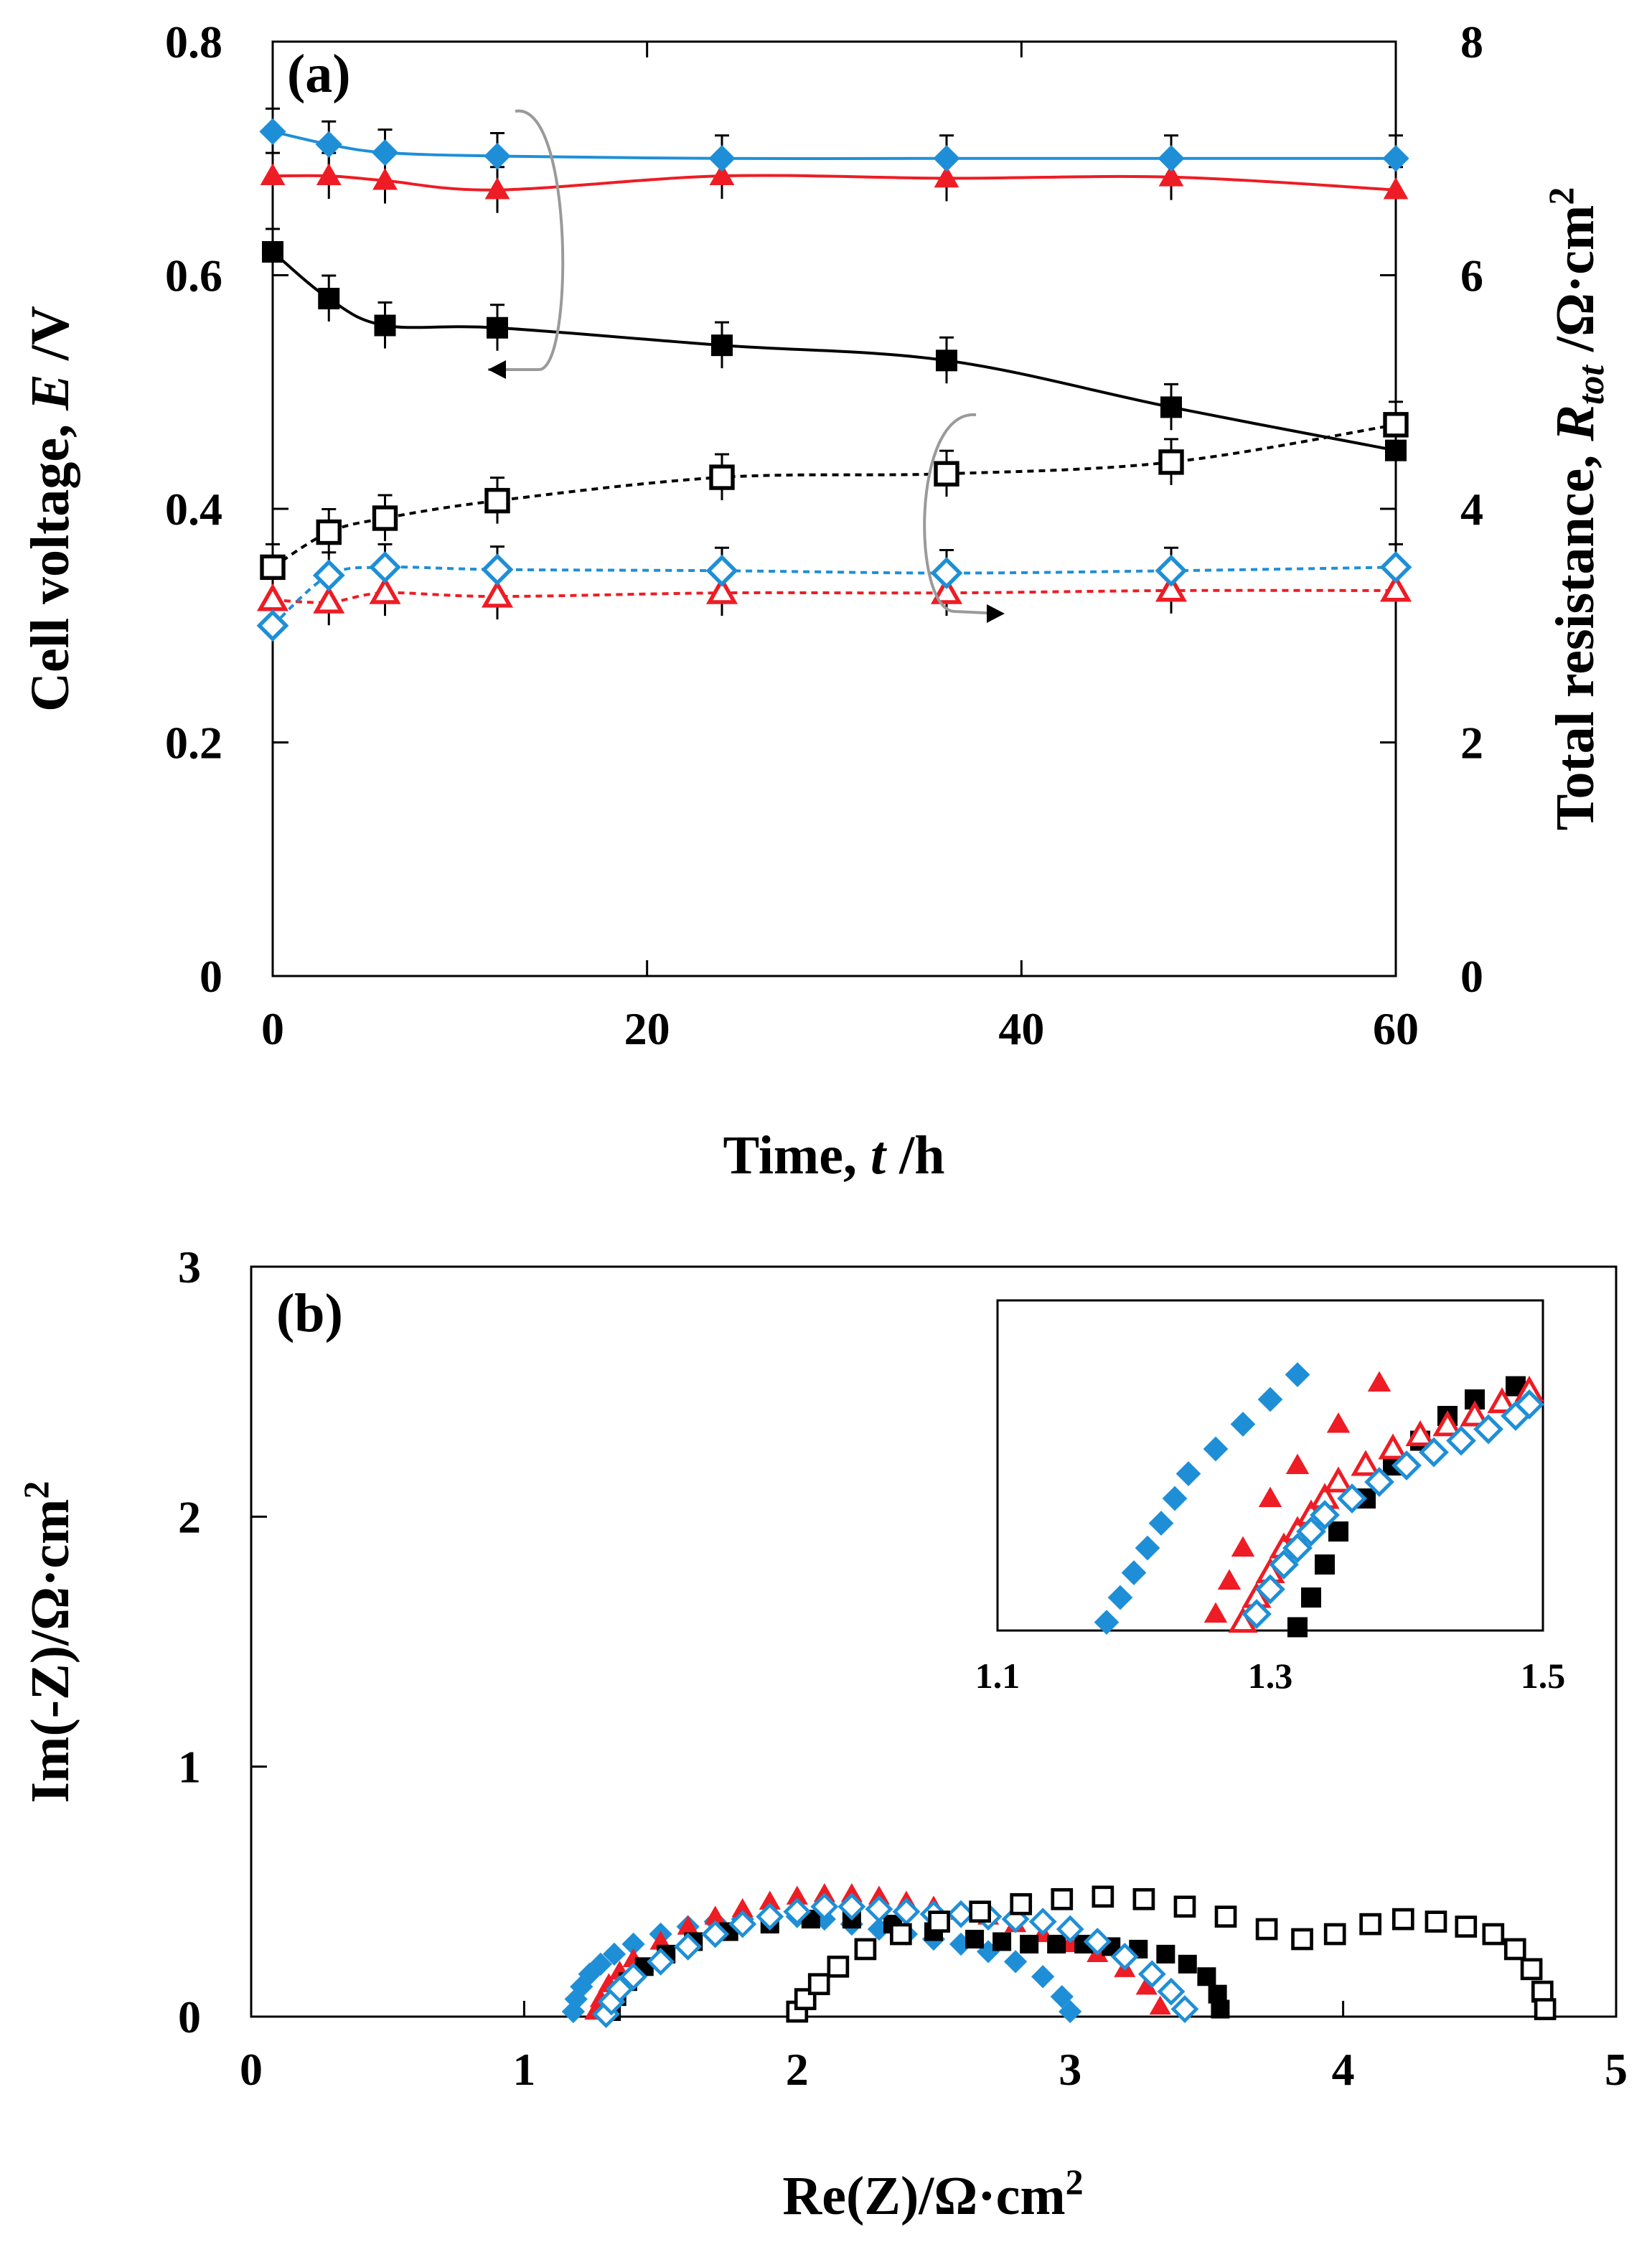 The height and width of the screenshot is (2247, 1652). What do you see at coordinates (272, 1028) in the screenshot?
I see `a-x-tick-label: 0` at bounding box center [272, 1028].